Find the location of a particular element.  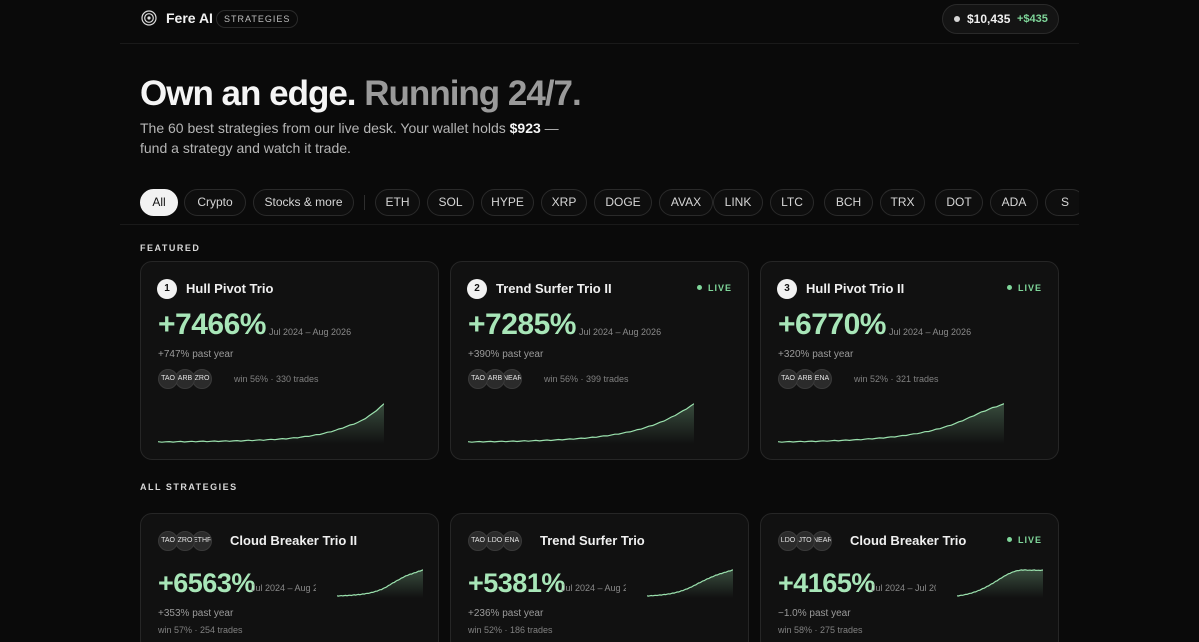

filter-pill-ltc: LTC is located at coordinates (792, 202).